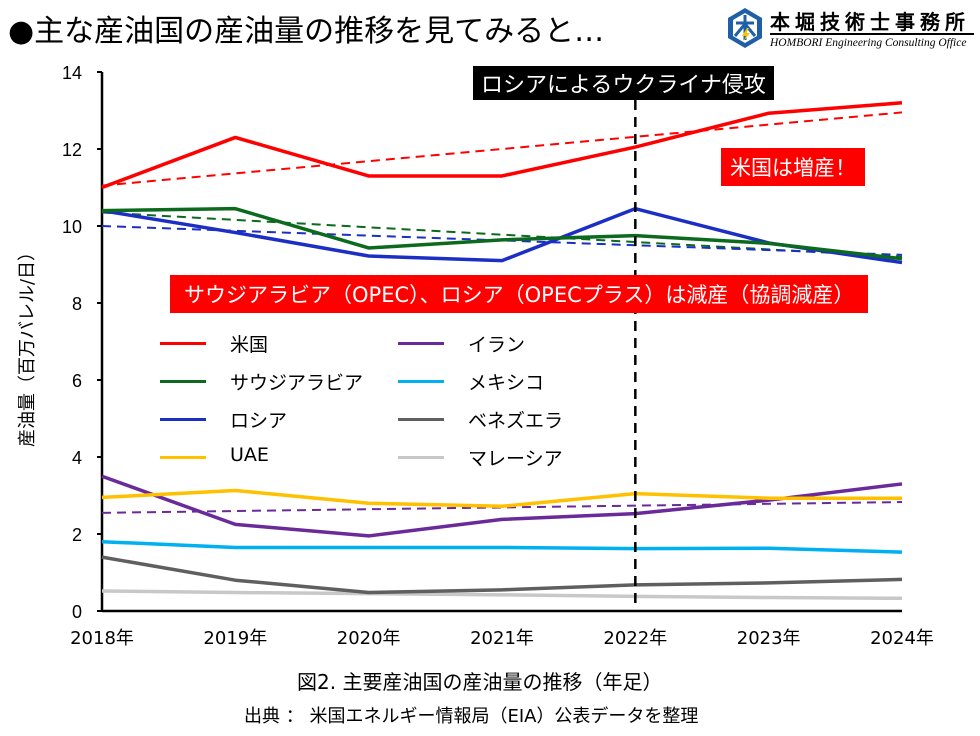 Image resolution: width=980 pixels, height=736 pixels. I want to click on y-tick-label: 0, so click(77, 612).